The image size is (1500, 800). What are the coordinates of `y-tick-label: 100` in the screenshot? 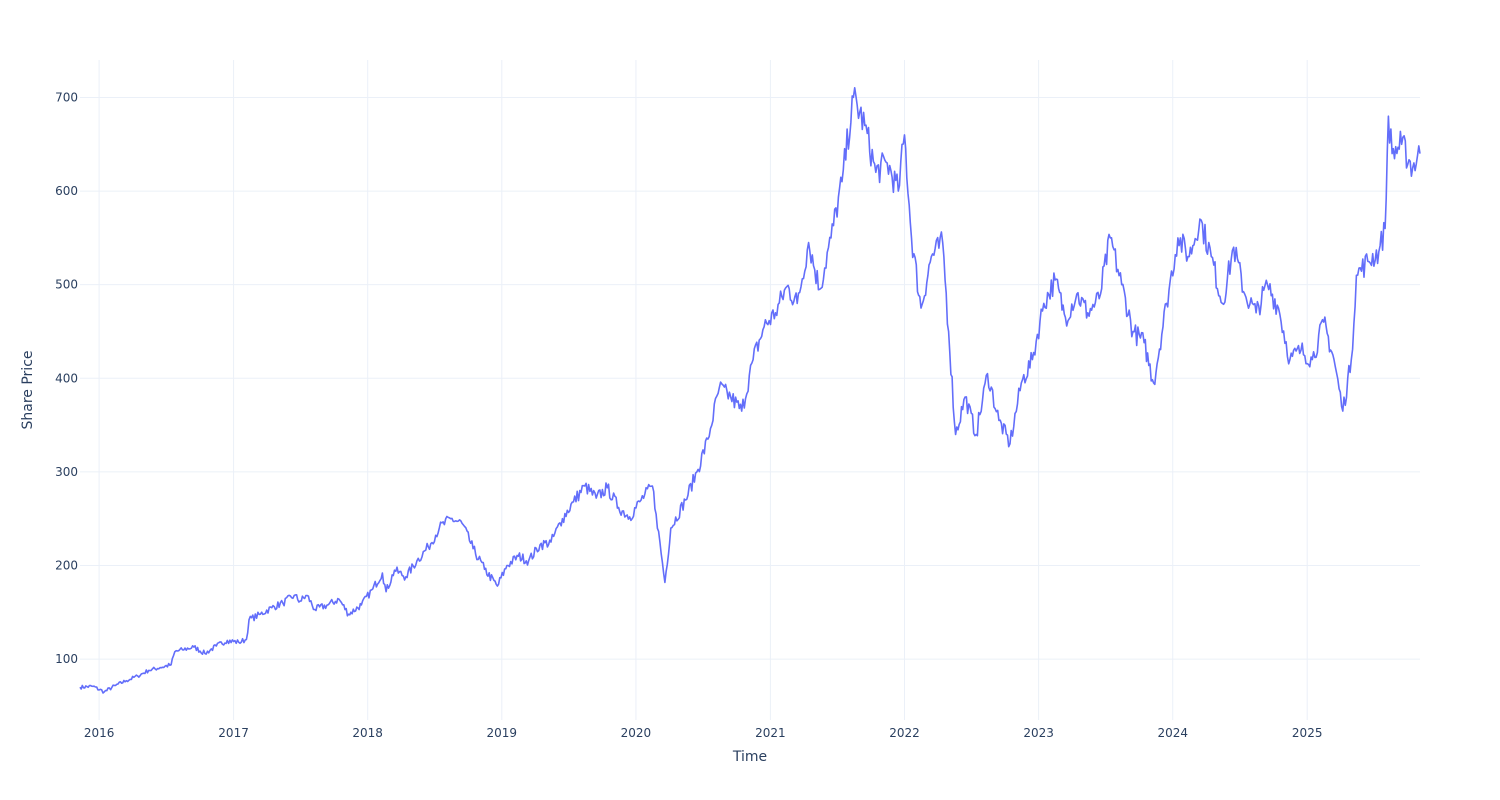 It's located at (66, 659).